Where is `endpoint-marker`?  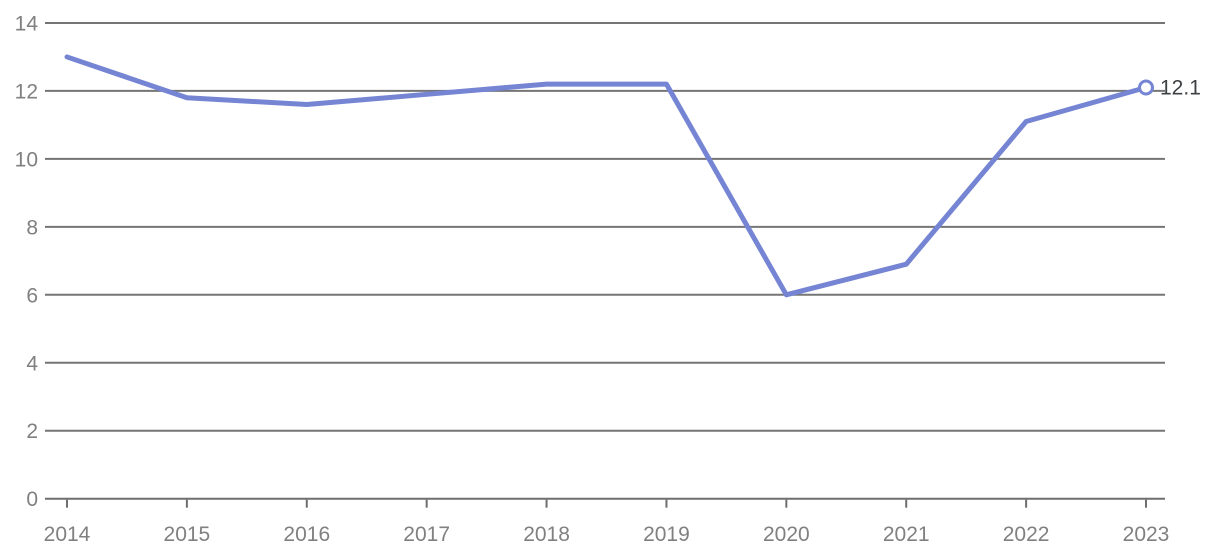 endpoint-marker is located at coordinates (1146, 87).